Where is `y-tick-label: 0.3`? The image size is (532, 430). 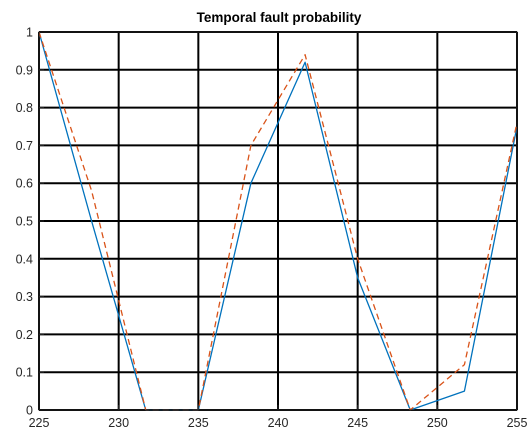
y-tick-label: 0.3 is located at coordinates (24, 297).